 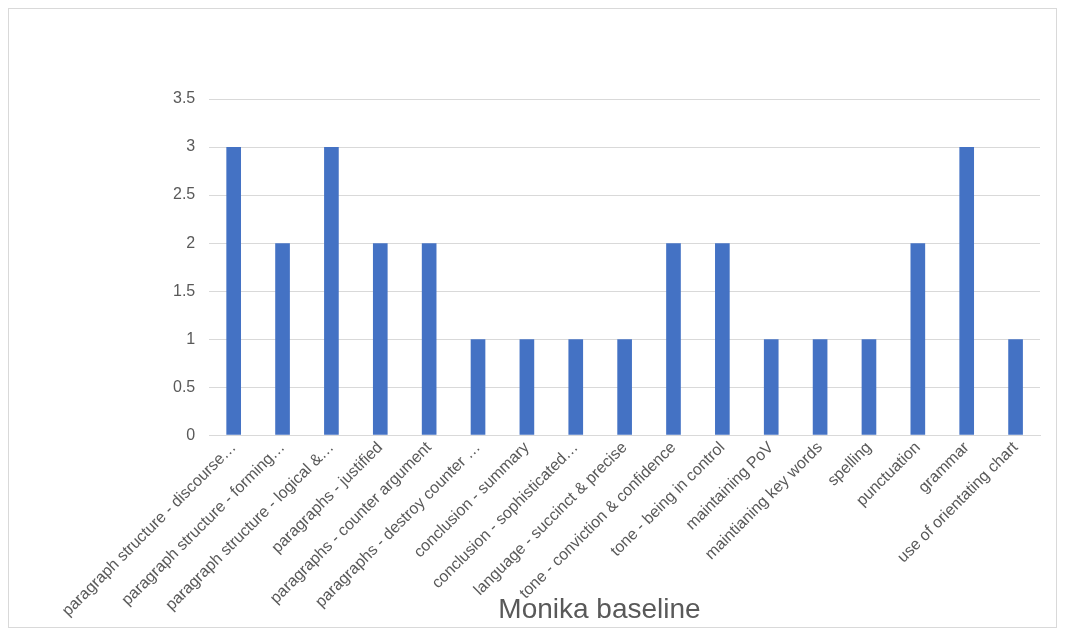 What do you see at coordinates (191, 338) in the screenshot?
I see `y-tick-label: 1` at bounding box center [191, 338].